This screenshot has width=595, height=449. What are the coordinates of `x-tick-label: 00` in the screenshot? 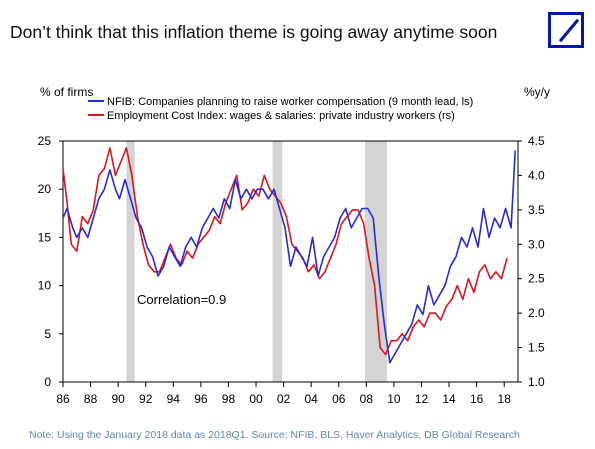 It's located at (256, 399).